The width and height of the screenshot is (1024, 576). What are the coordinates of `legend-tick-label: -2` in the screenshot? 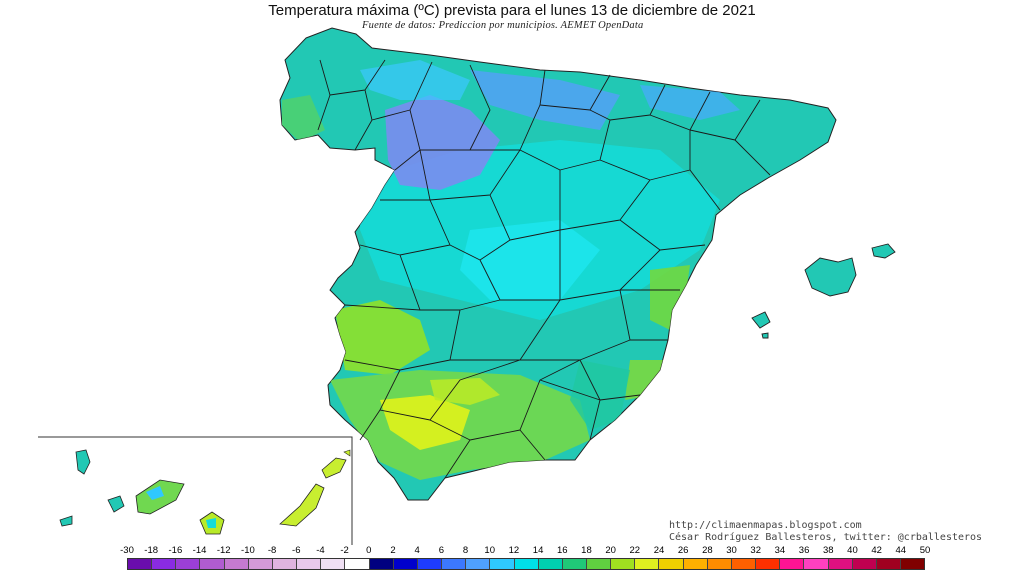 It's located at (344, 550).